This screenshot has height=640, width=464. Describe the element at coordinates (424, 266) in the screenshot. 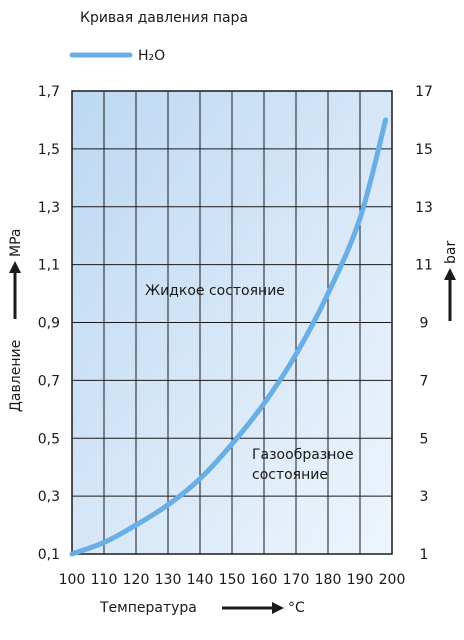

I see `y2-tick-label: 11` at that location.